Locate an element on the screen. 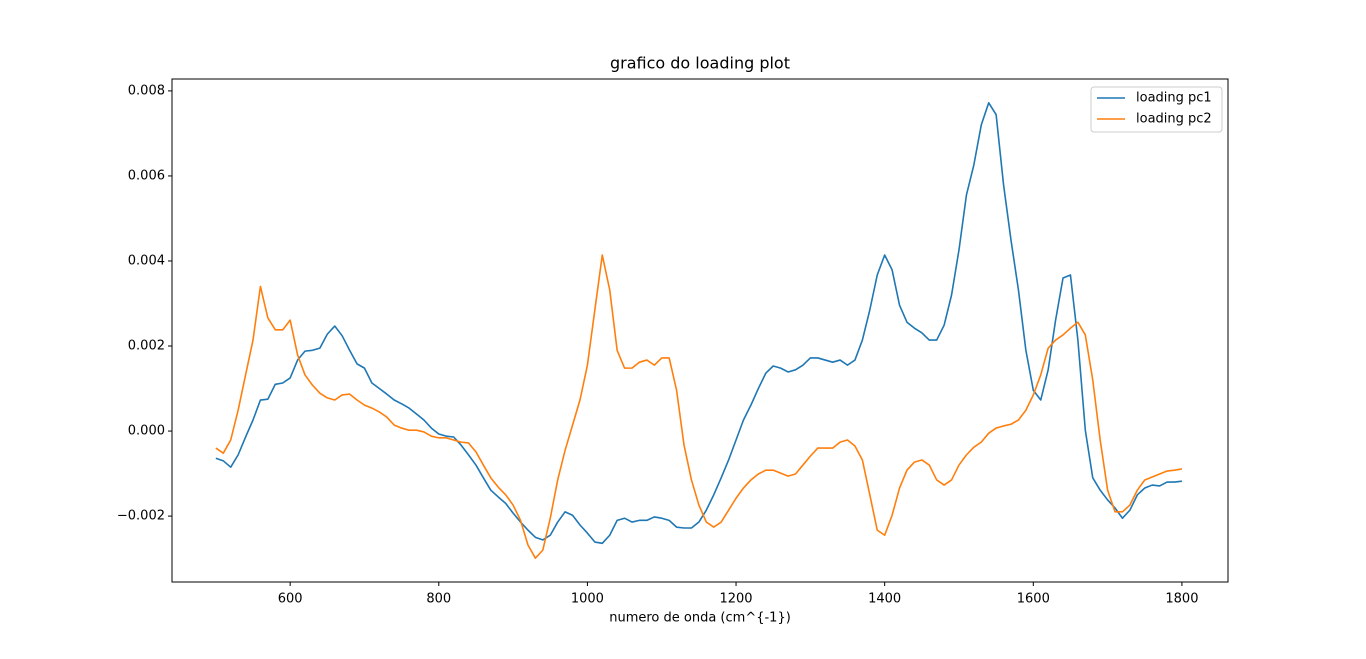  x-axis-label: numero de onda (cm^{-1}) is located at coordinates (700, 618).